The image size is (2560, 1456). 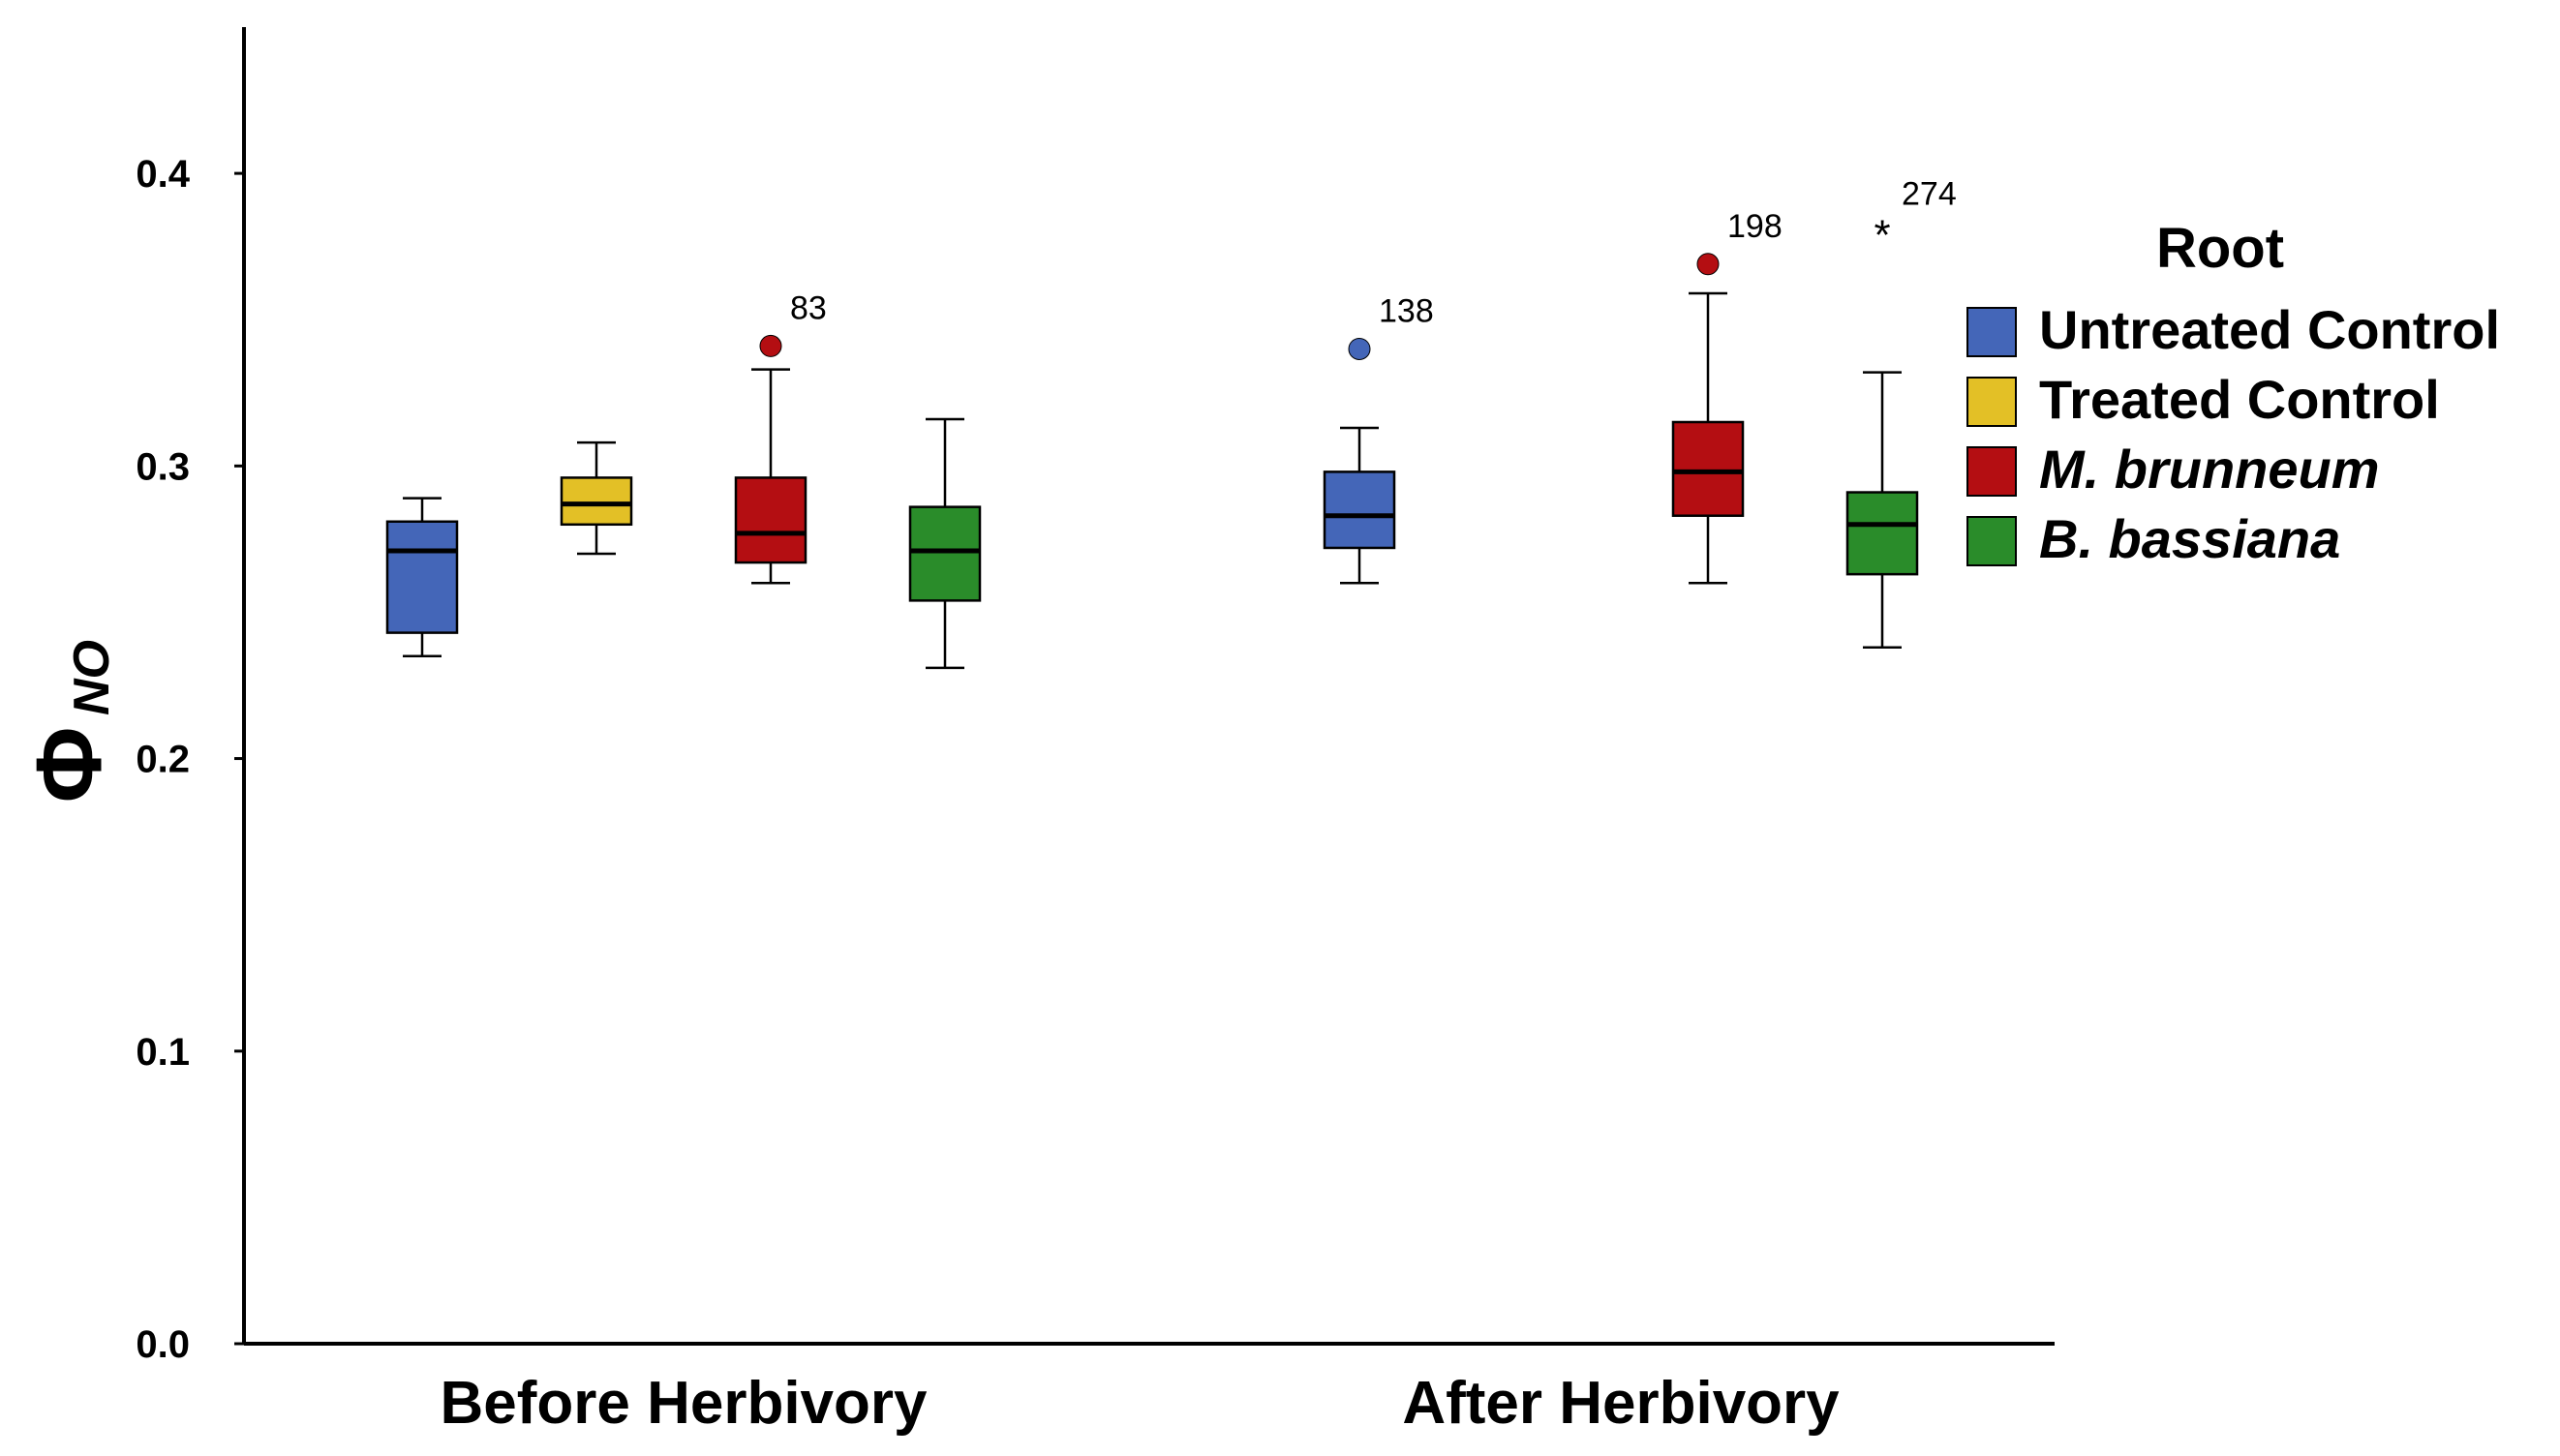 What do you see at coordinates (163, 175) in the screenshot?
I see `y-tick-label: 0.4` at bounding box center [163, 175].